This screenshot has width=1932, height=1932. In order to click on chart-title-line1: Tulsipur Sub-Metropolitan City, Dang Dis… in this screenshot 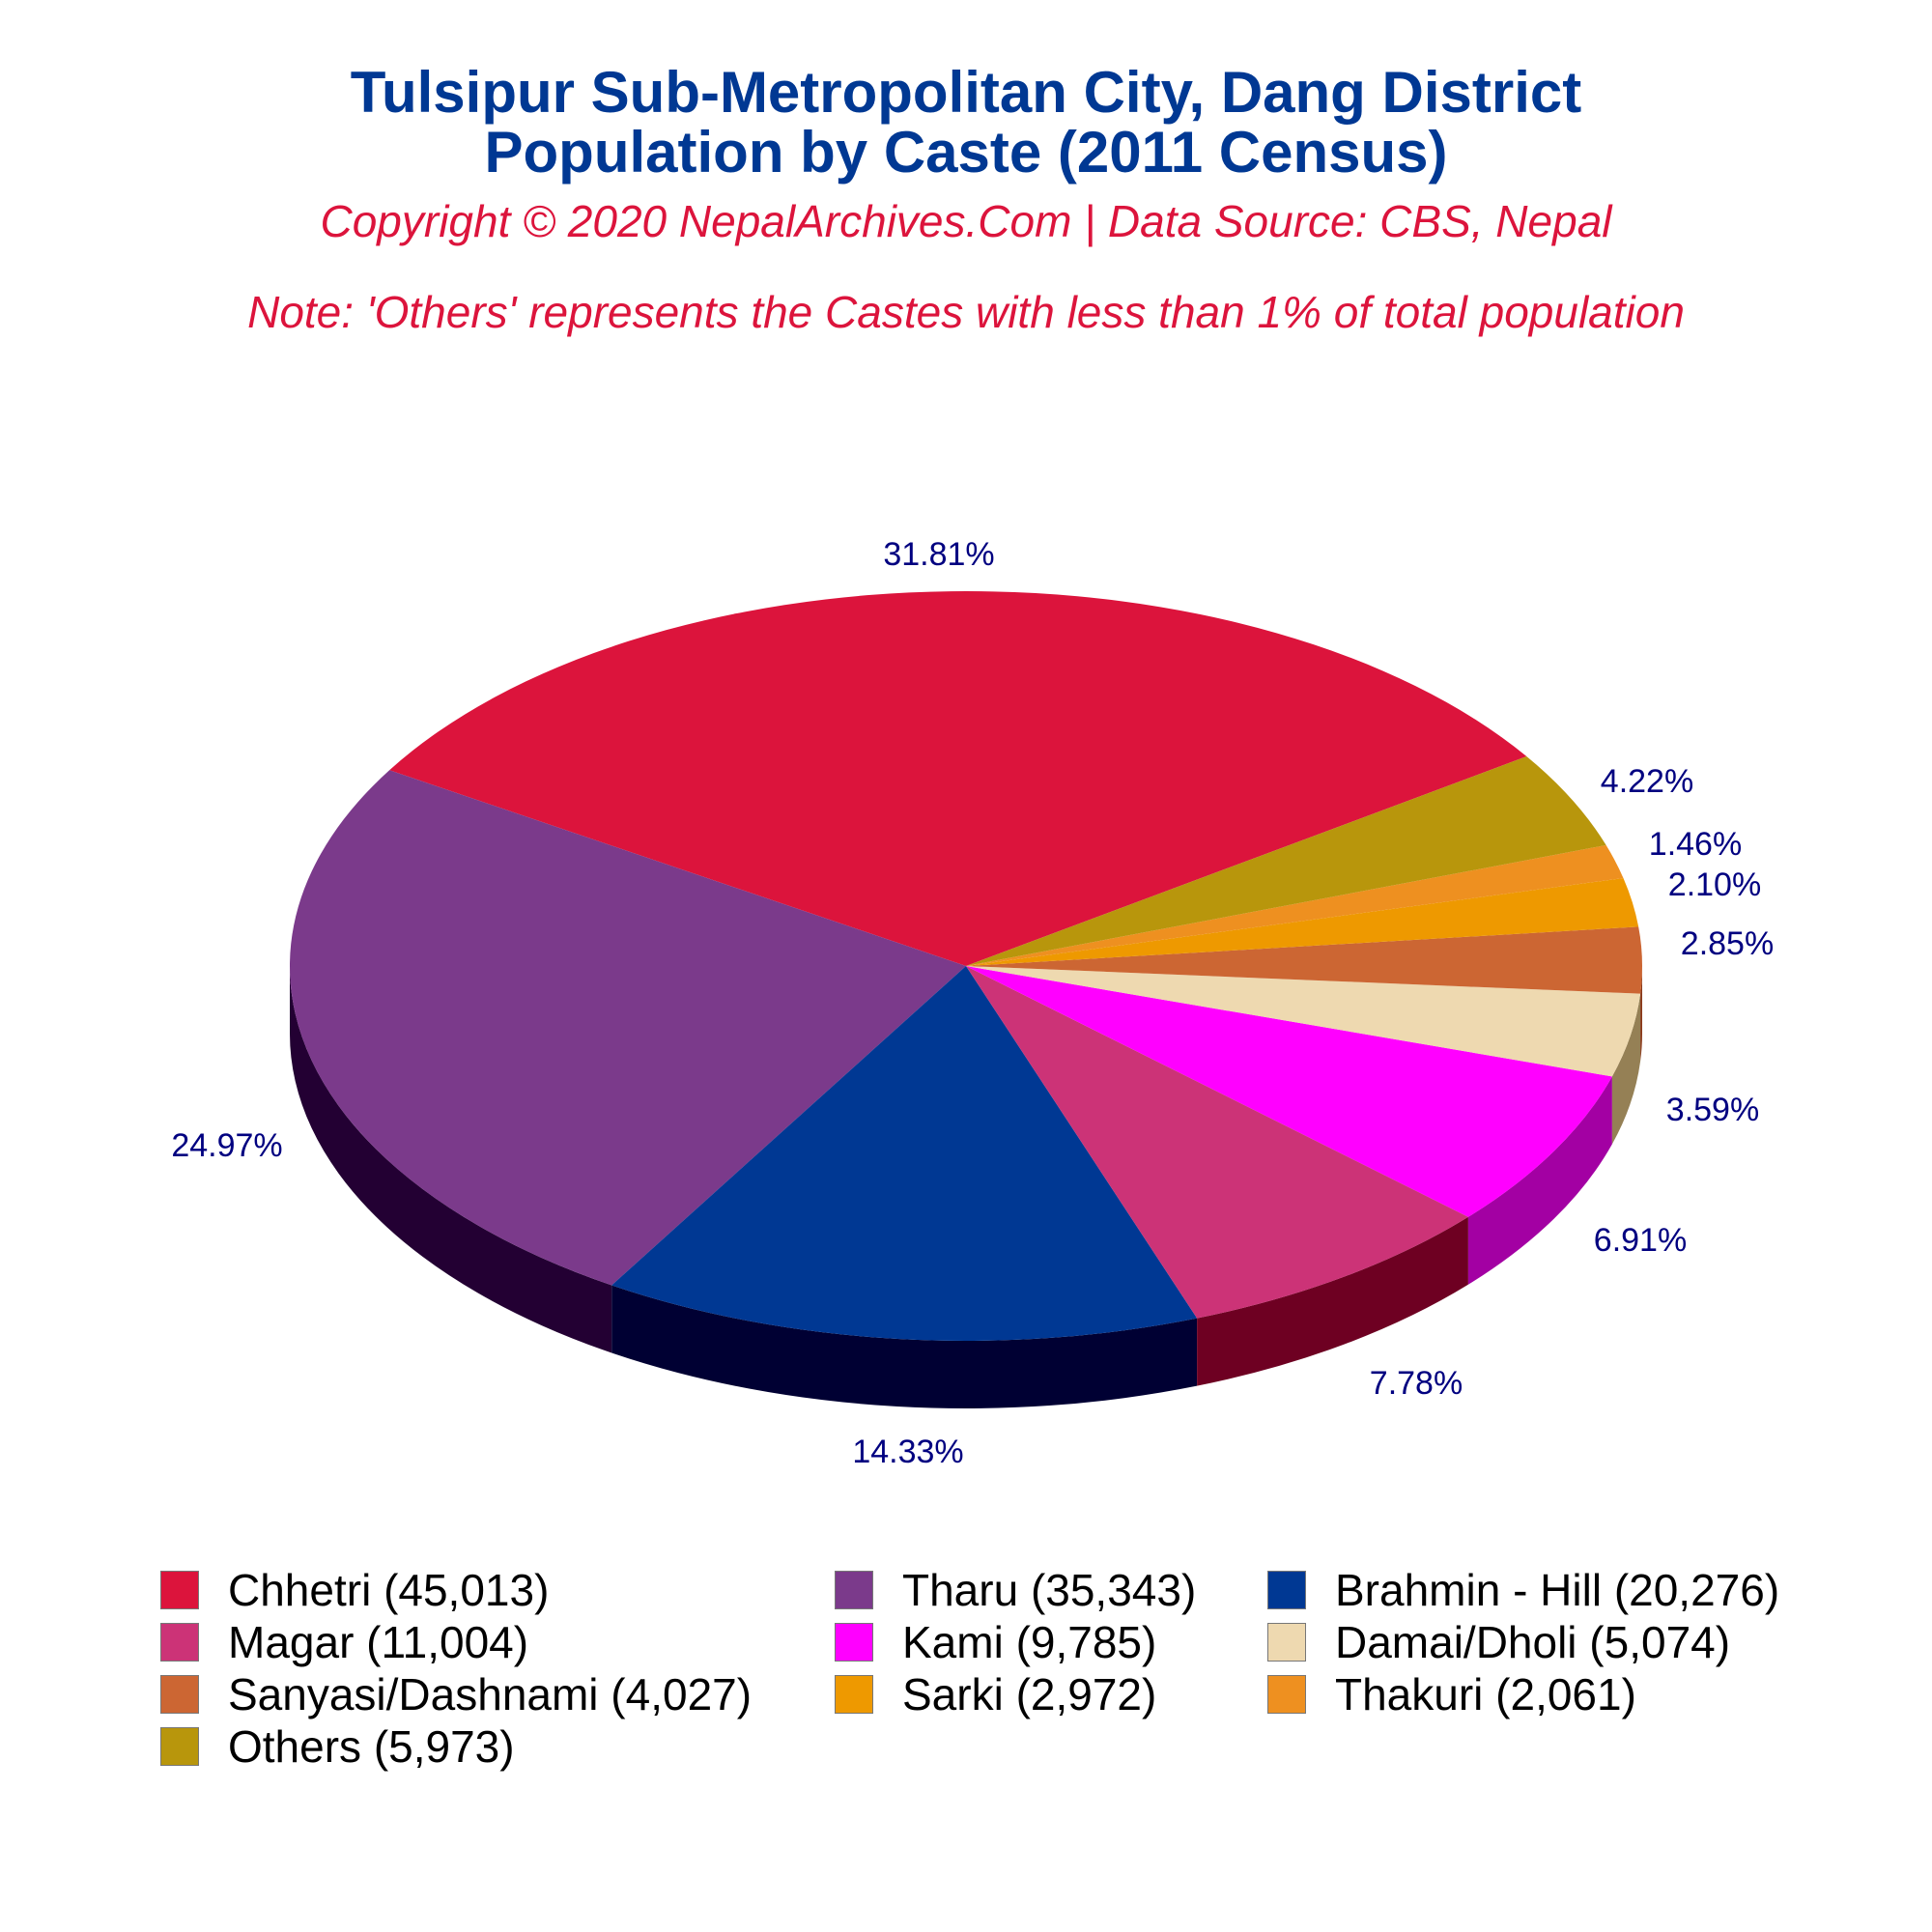, I will do `click(966, 92)`.